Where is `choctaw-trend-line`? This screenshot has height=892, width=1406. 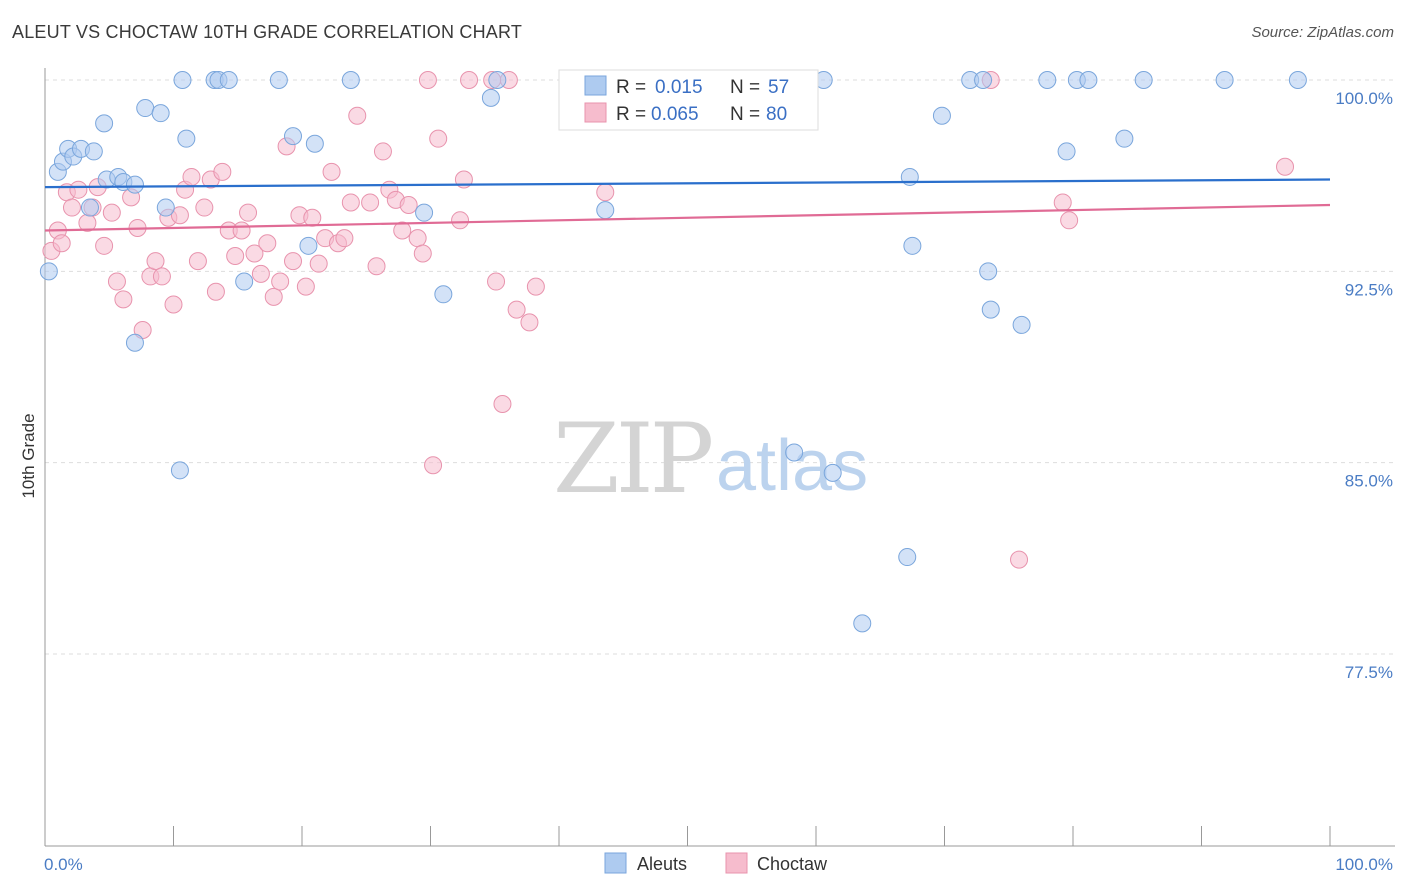
choctaw-trend-line is located at coordinates (687, 217).